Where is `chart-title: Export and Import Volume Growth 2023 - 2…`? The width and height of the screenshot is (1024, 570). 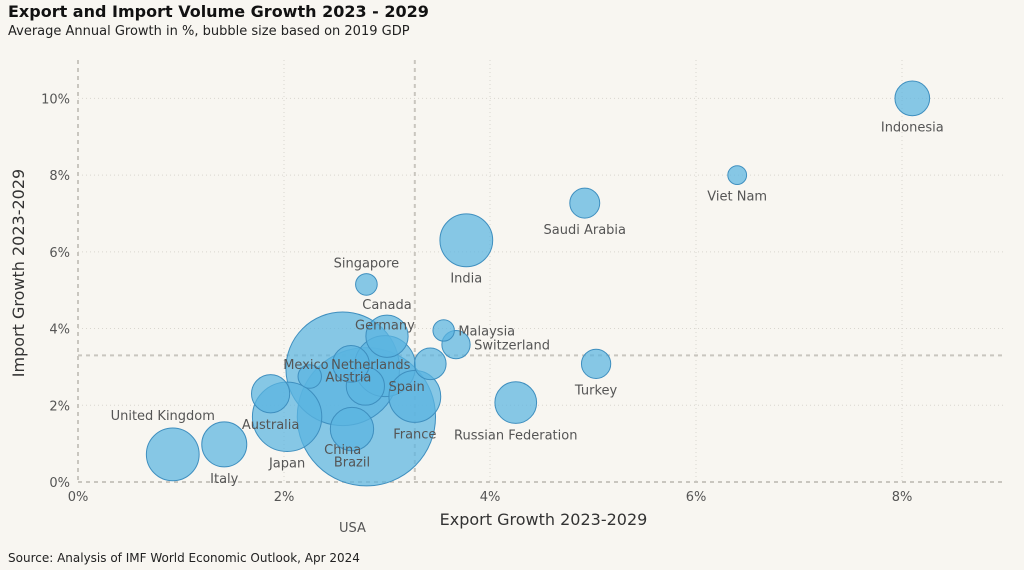 chart-title: Export and Import Volume Growth 2023 - 2… is located at coordinates (218, 11).